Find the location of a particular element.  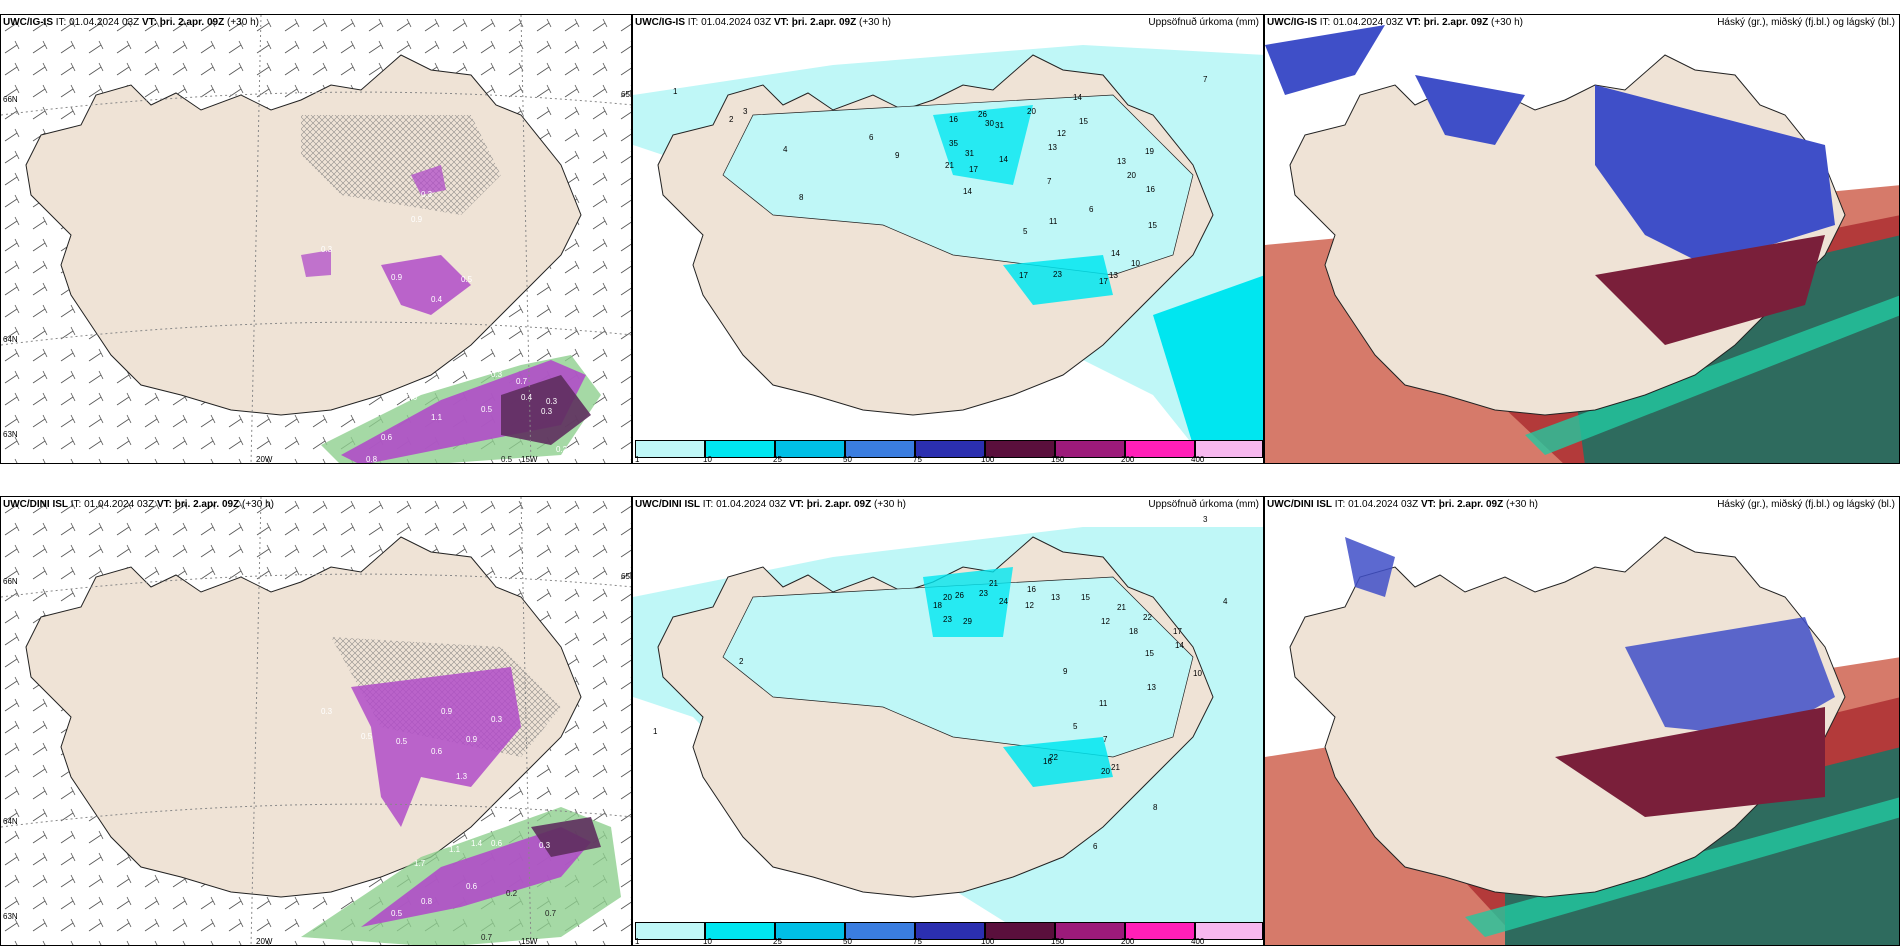

precip-value: 8 is located at coordinates (1155, 807).